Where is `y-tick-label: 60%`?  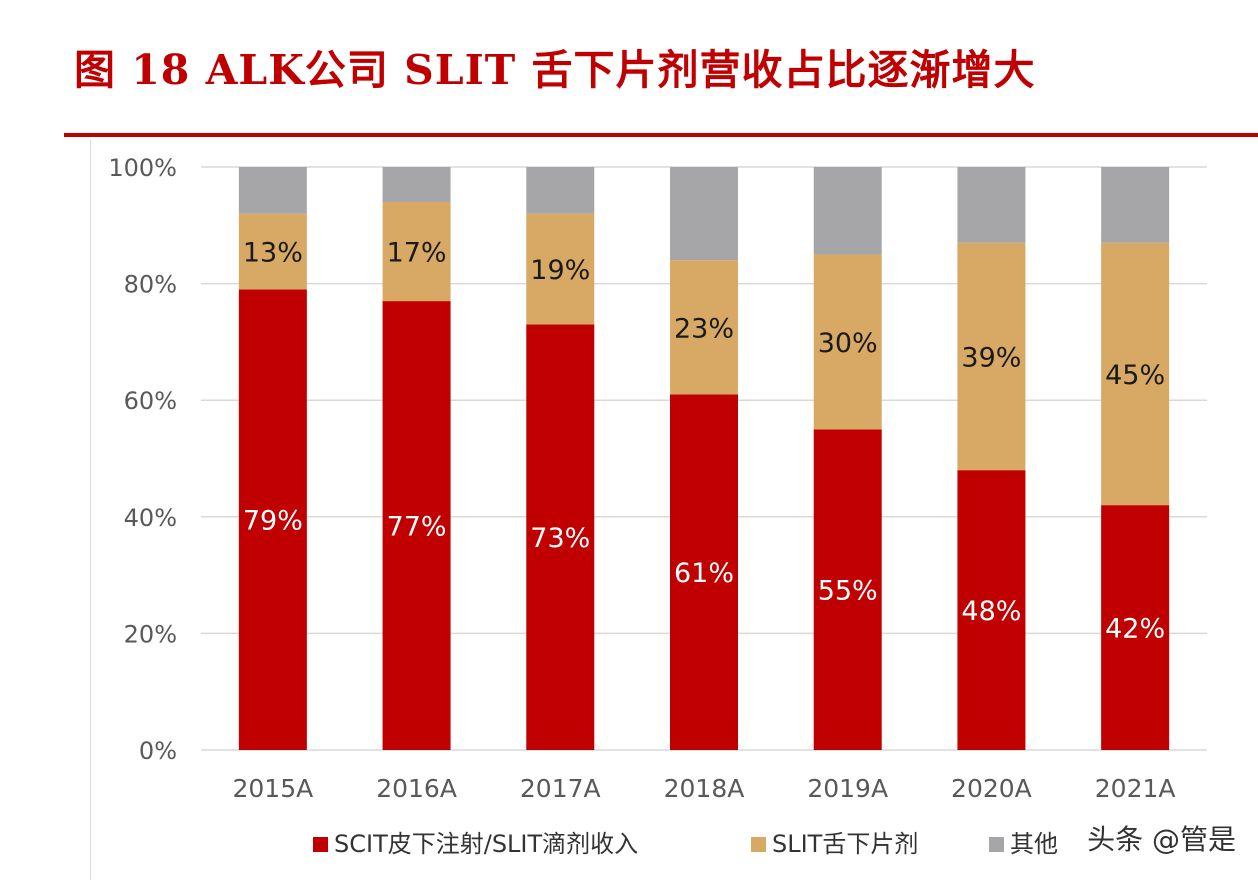 y-tick-label: 60% is located at coordinates (150, 401).